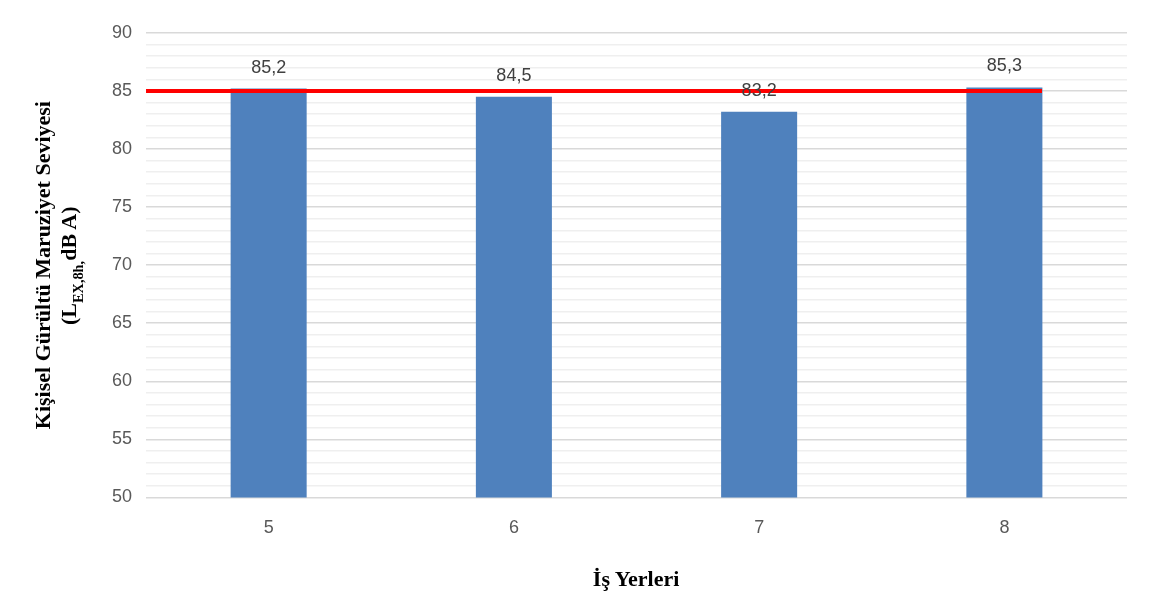  I want to click on y-tick-label: 60, so click(122, 380).